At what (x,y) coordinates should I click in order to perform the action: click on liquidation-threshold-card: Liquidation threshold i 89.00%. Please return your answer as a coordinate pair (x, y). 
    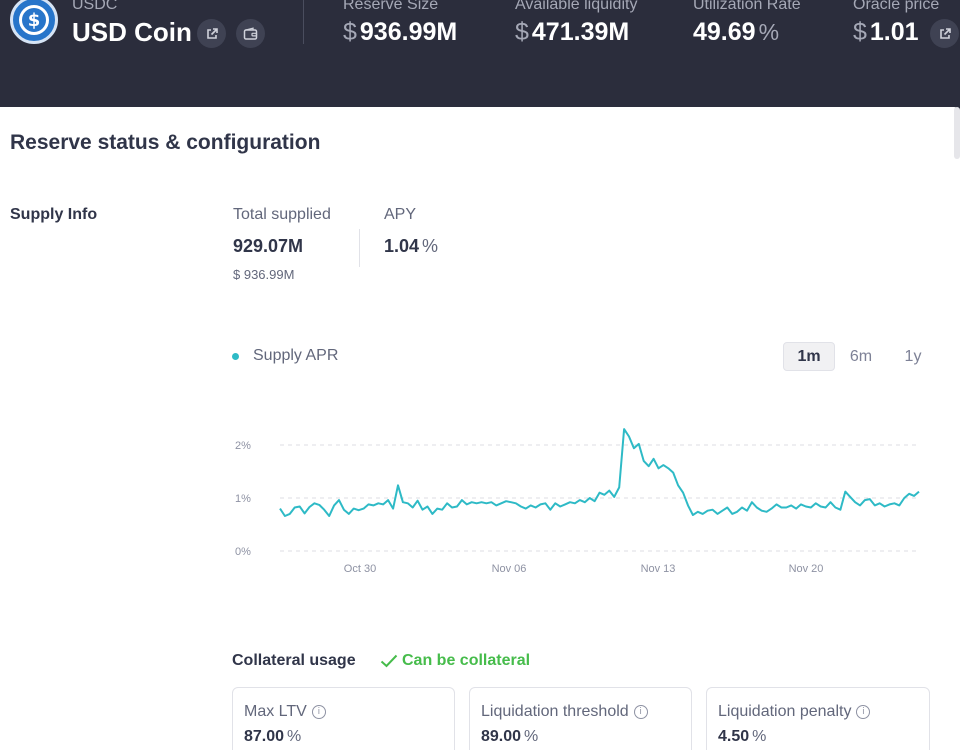
    Looking at the image, I should click on (580, 718).